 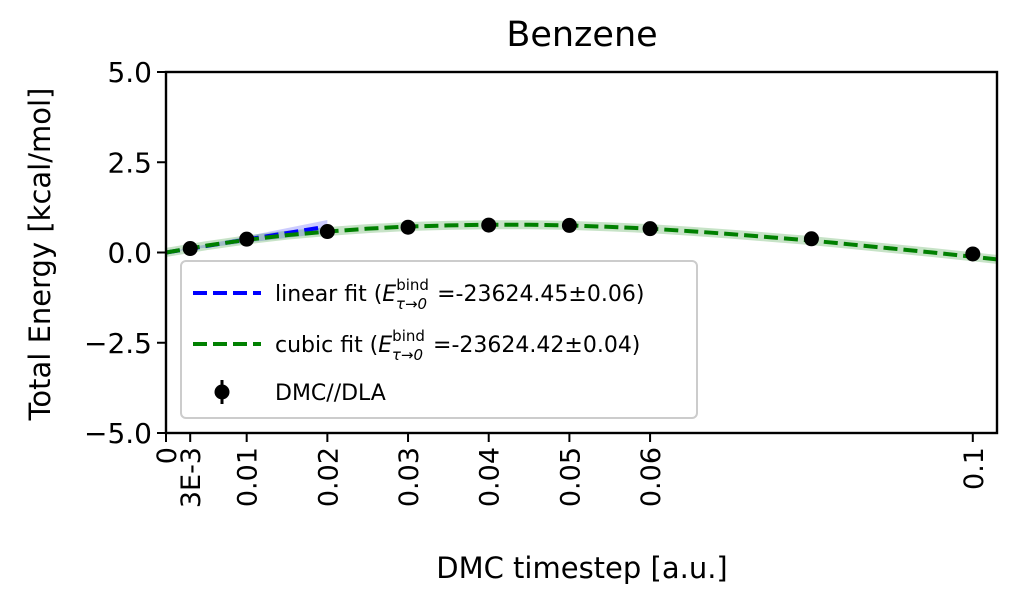 What do you see at coordinates (490, 477) in the screenshot?
I see `x-tick-label: 0.04` at bounding box center [490, 477].